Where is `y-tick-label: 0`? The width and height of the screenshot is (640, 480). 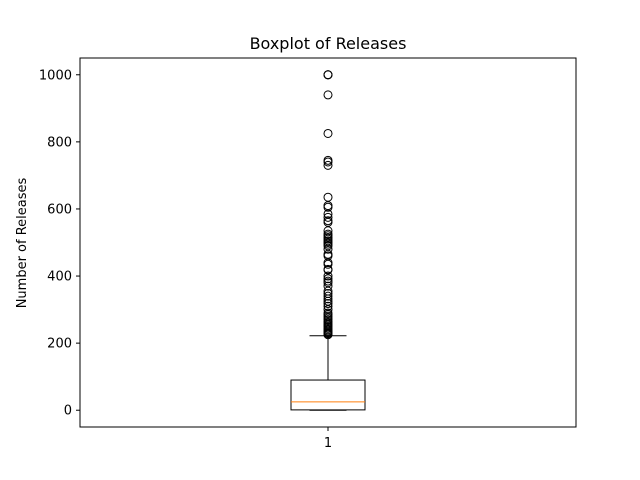
y-tick-label: 0 is located at coordinates (68, 411).